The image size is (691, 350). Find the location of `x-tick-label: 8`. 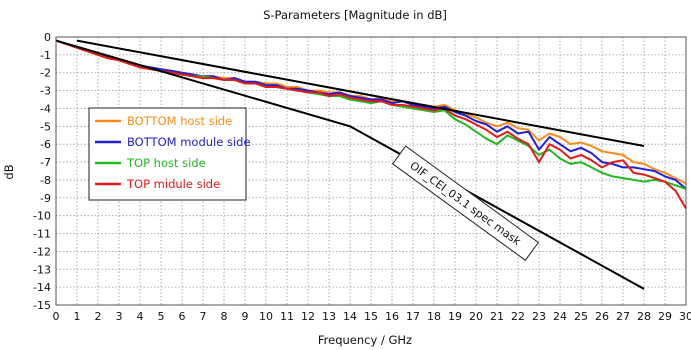

x-tick-label: 8 is located at coordinates (224, 316).